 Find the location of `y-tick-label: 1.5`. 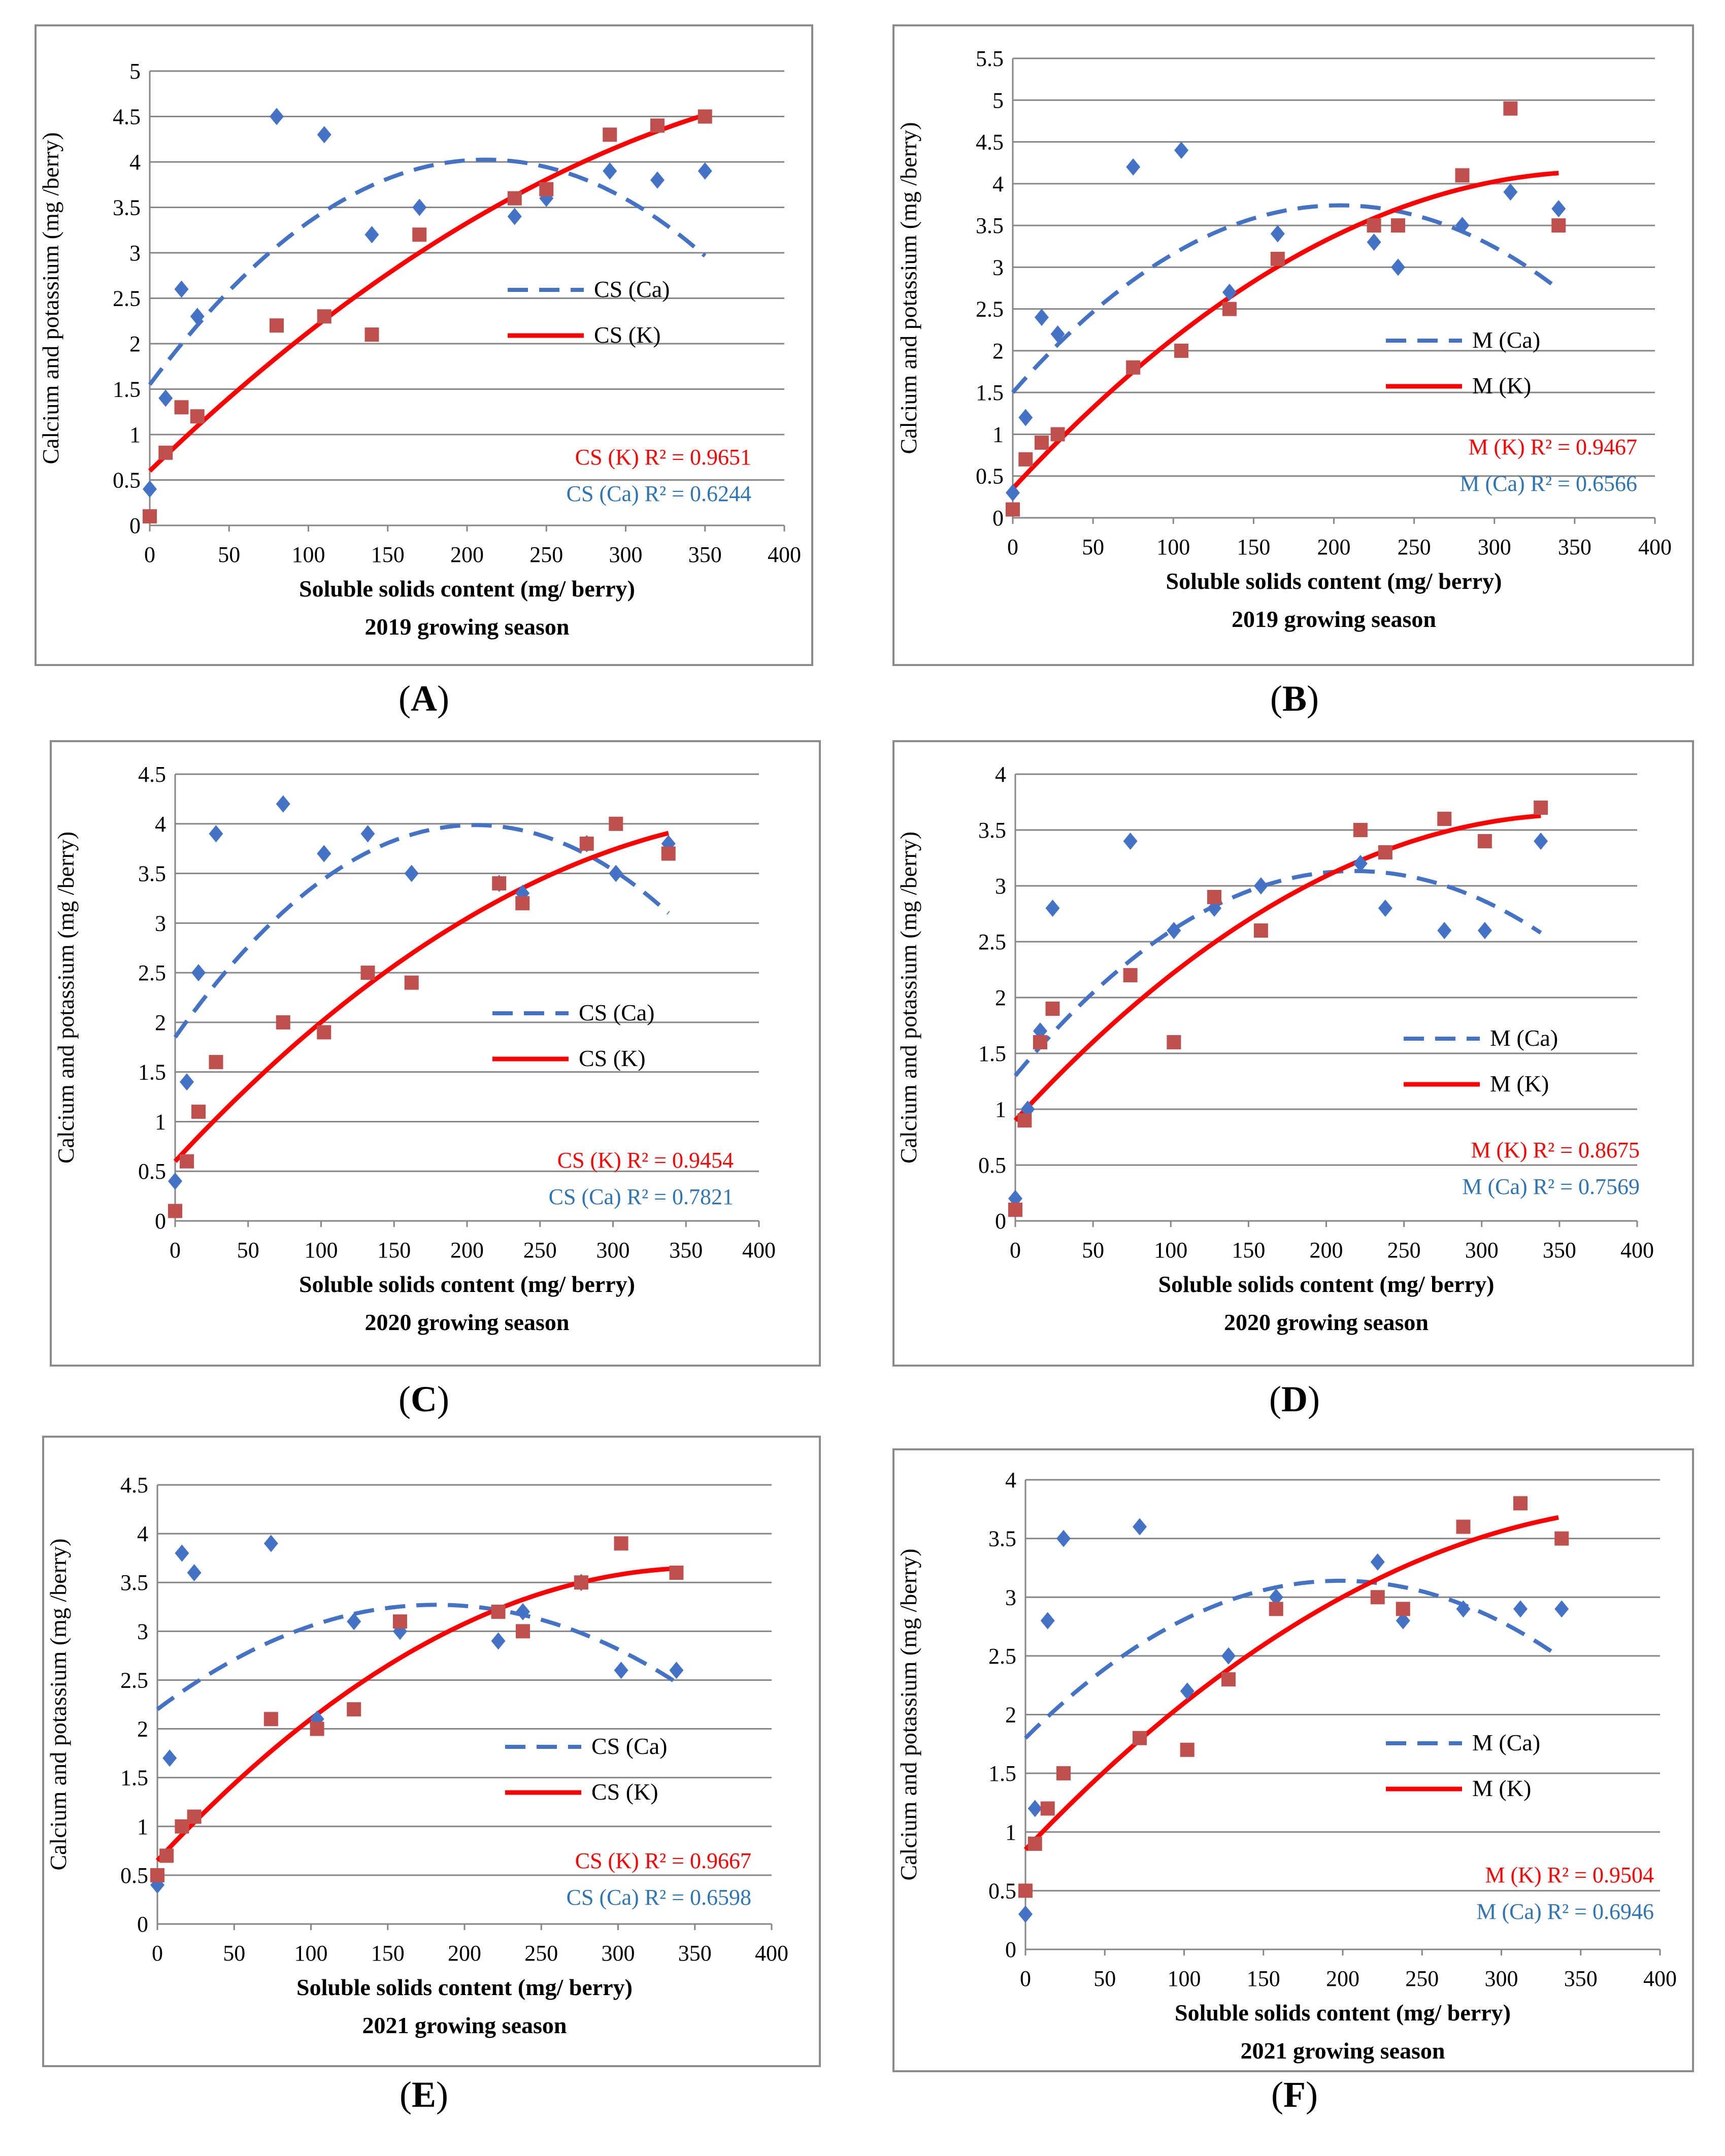

y-tick-label: 1.5 is located at coordinates (134, 1778).